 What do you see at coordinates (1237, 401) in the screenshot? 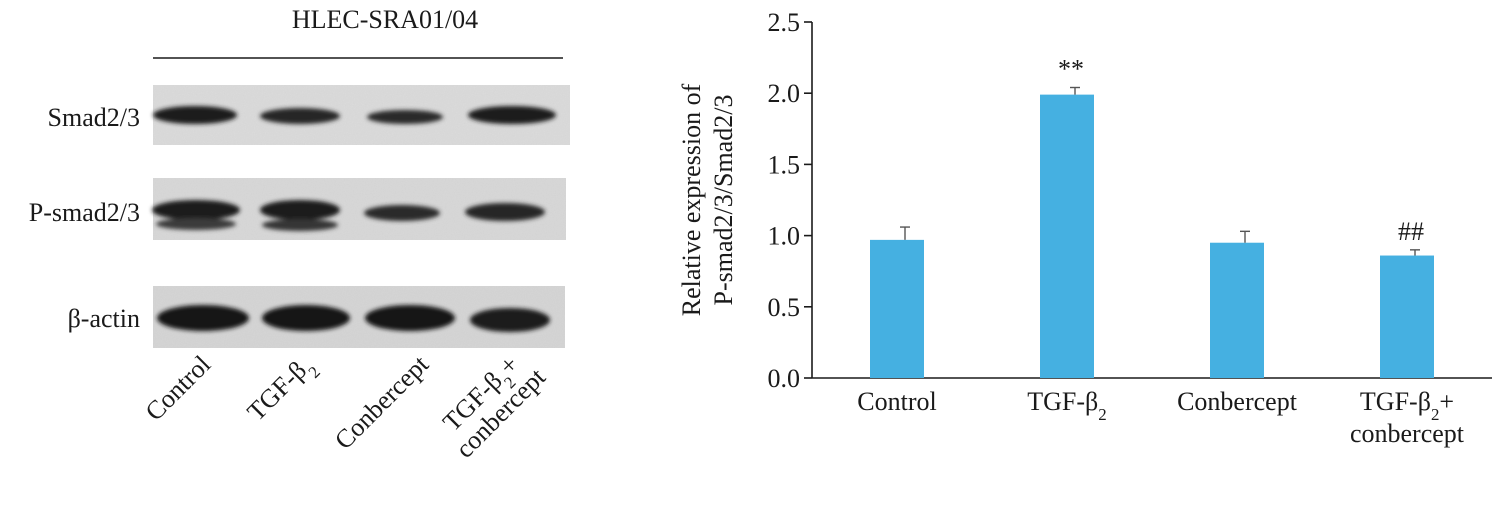
I see `x-tick-label: Conbercept` at bounding box center [1237, 401].